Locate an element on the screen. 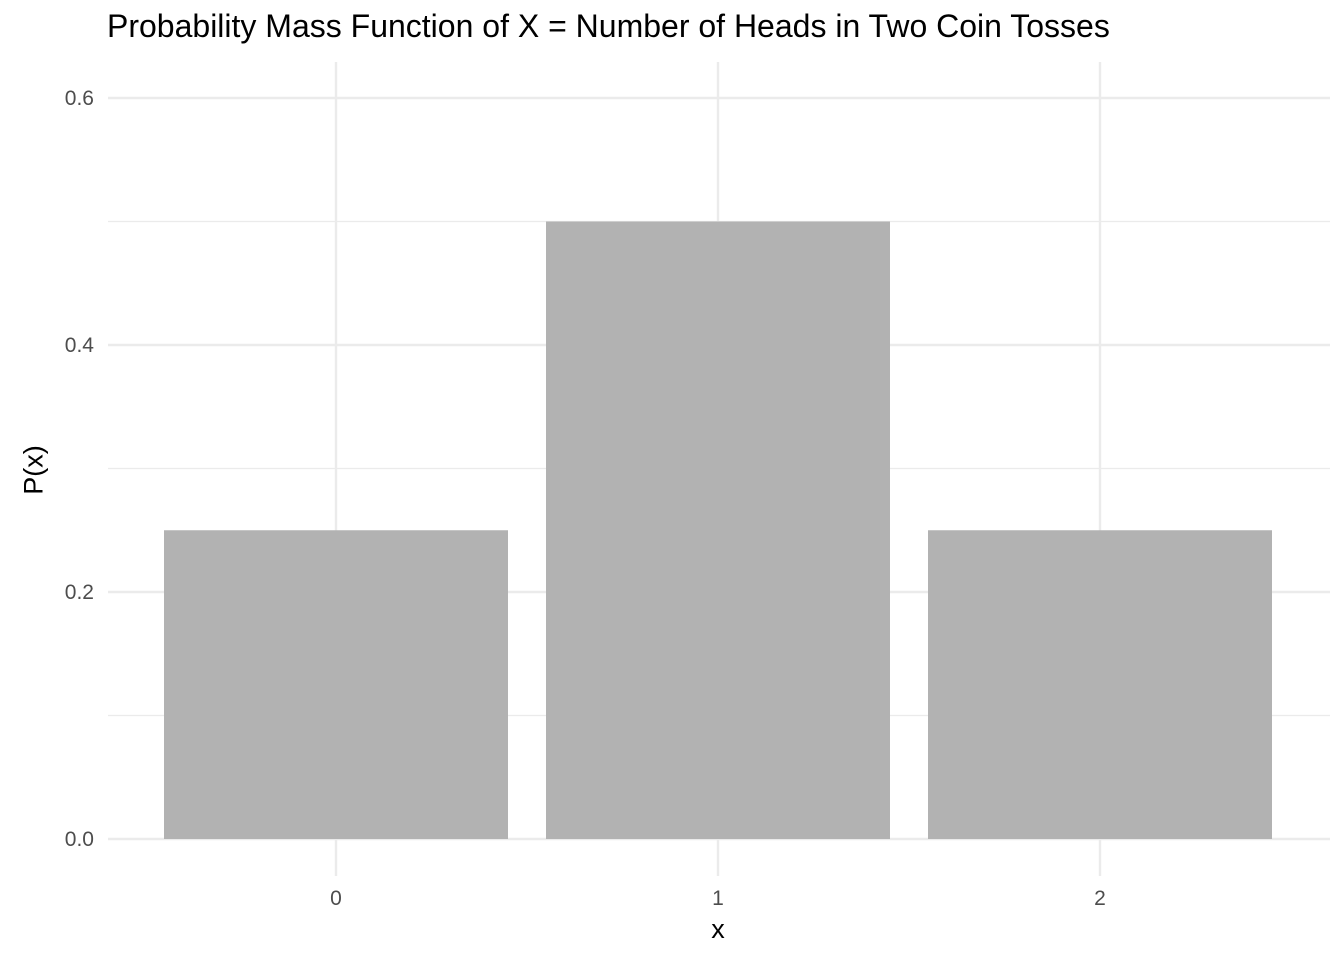 This screenshot has height=960, width=1344. x-tick-label: 0 is located at coordinates (336, 898).